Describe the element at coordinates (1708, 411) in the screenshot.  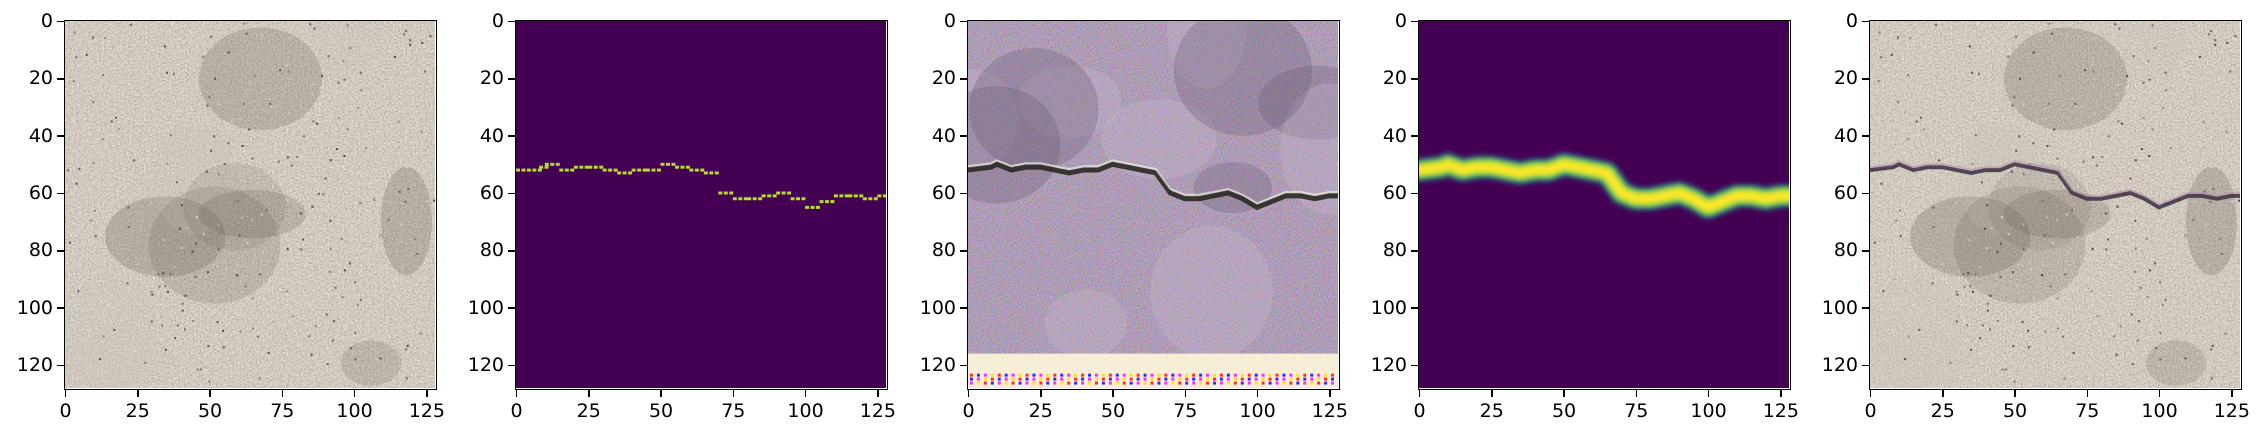
I see `x-tick-label: 100` at that location.